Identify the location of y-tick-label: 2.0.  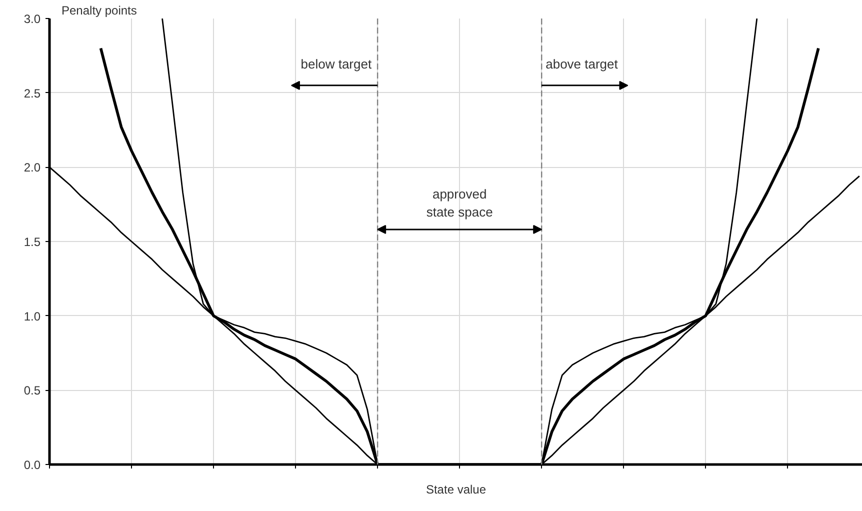
(32, 167).